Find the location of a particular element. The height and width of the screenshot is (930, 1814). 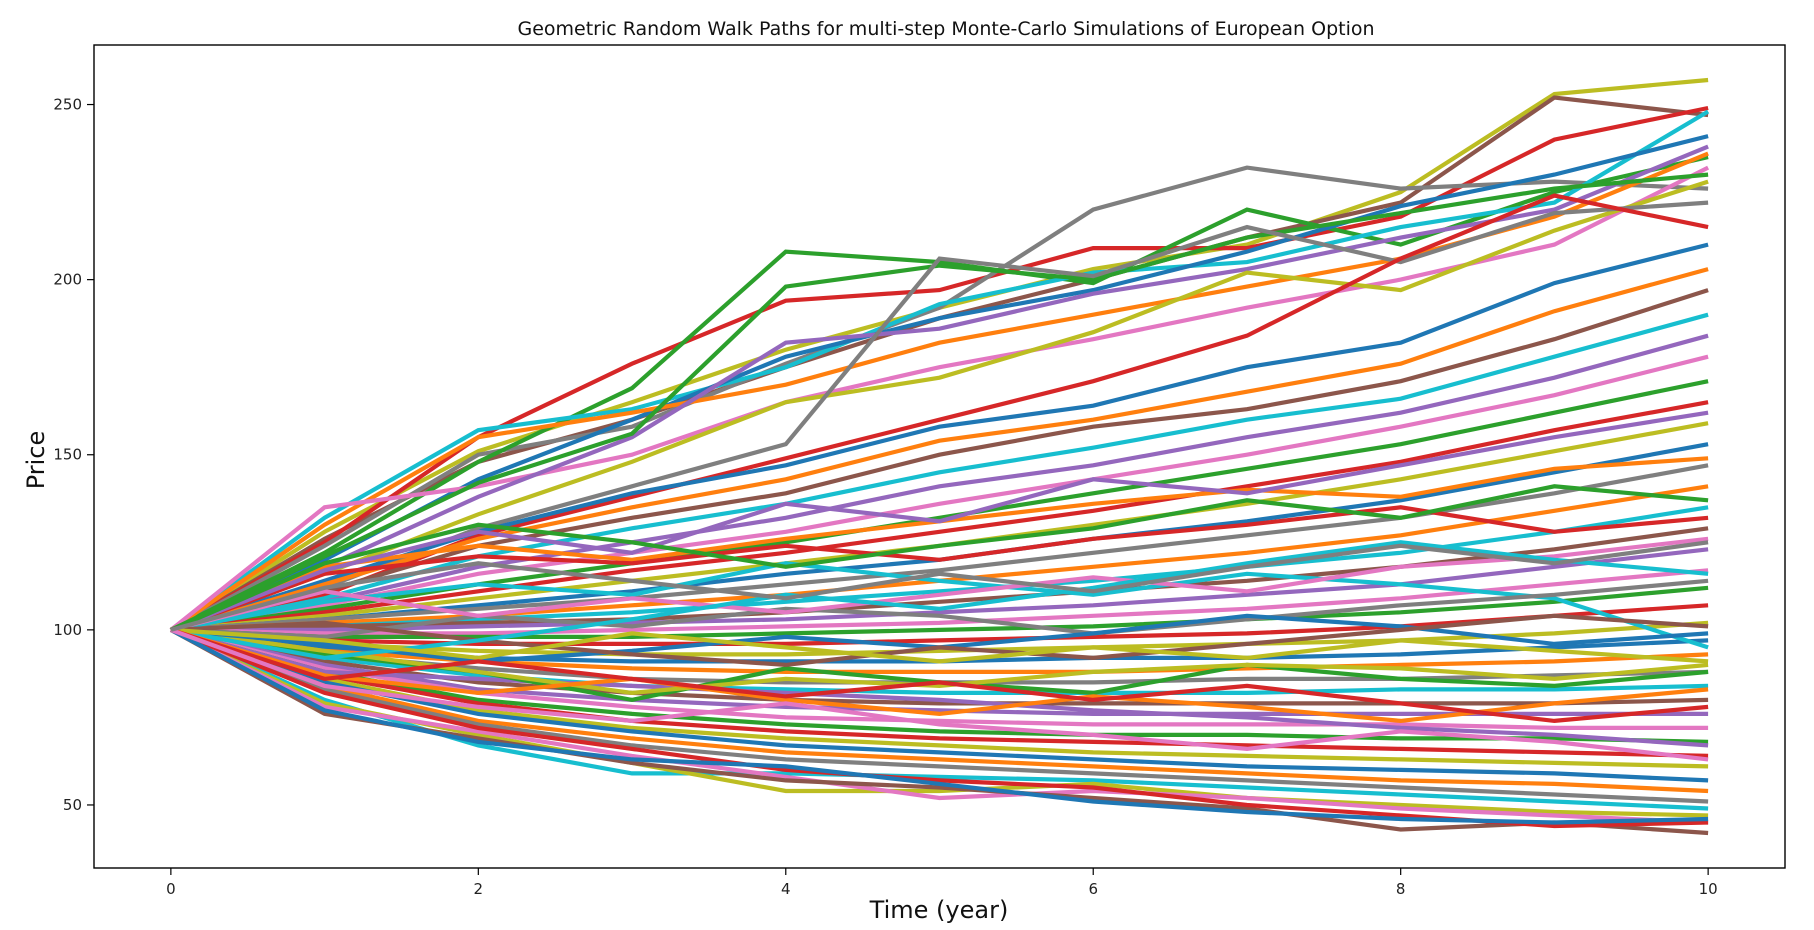

x-tick-label: 6 is located at coordinates (1093, 889).